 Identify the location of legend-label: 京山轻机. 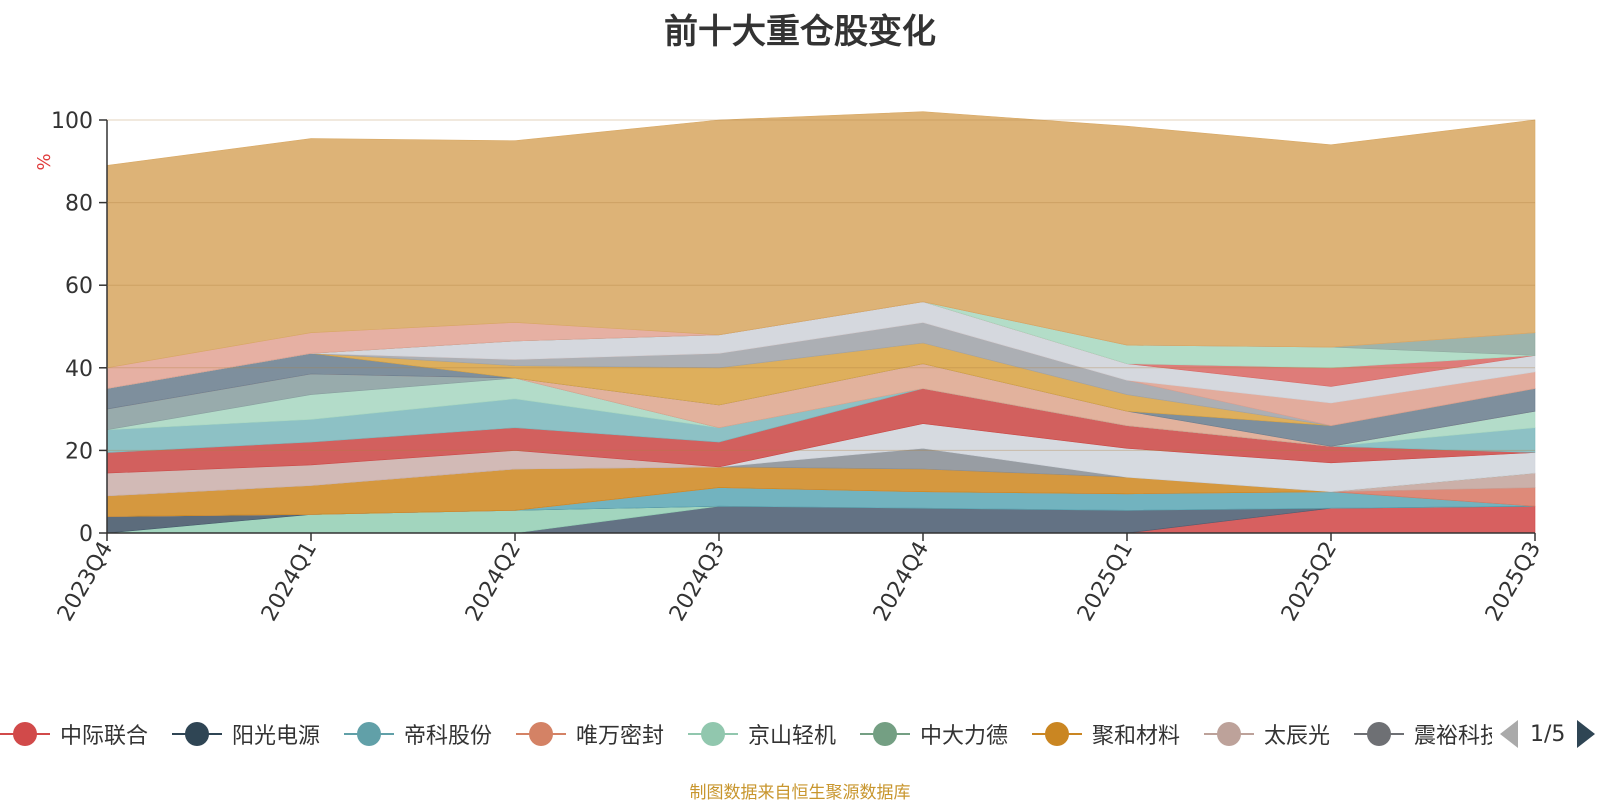
(792, 736).